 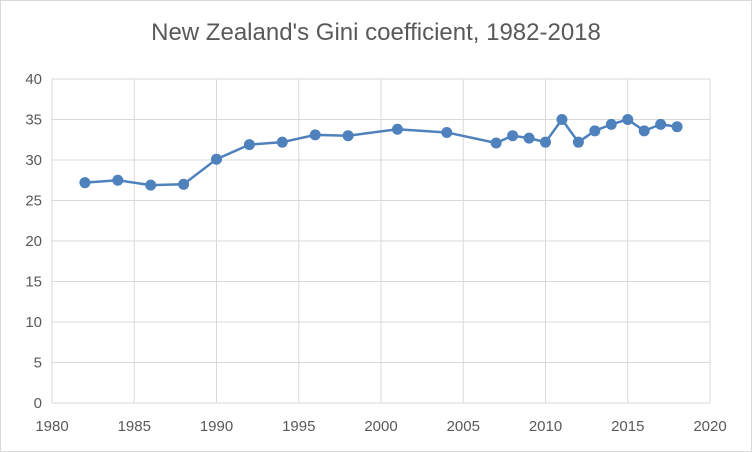 I want to click on x-tick-label: 2020, so click(x=709, y=426).